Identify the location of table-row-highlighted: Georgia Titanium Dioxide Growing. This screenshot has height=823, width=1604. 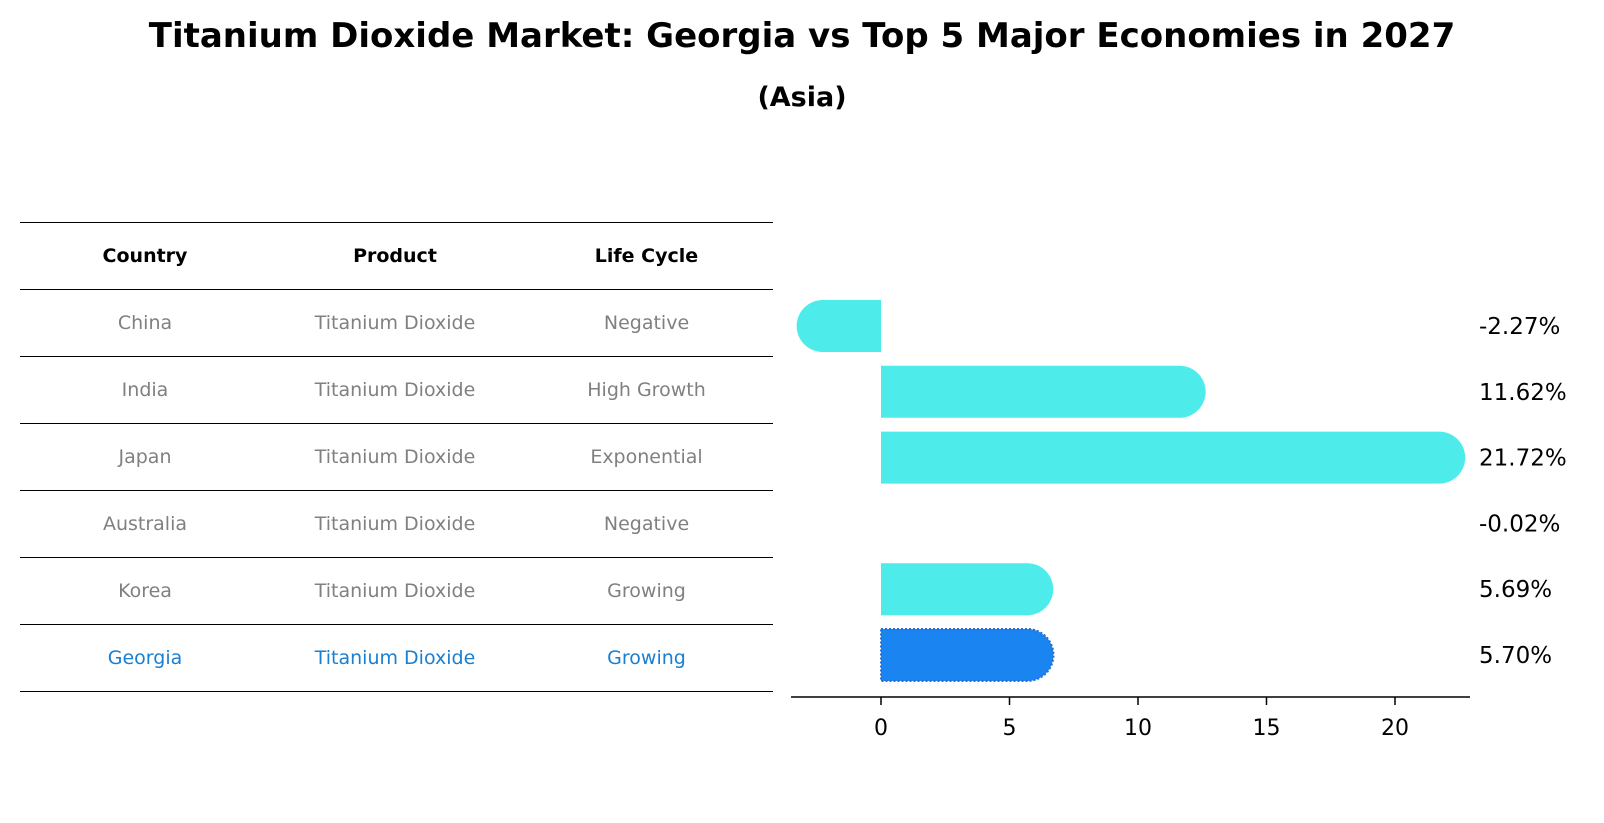
(396, 658).